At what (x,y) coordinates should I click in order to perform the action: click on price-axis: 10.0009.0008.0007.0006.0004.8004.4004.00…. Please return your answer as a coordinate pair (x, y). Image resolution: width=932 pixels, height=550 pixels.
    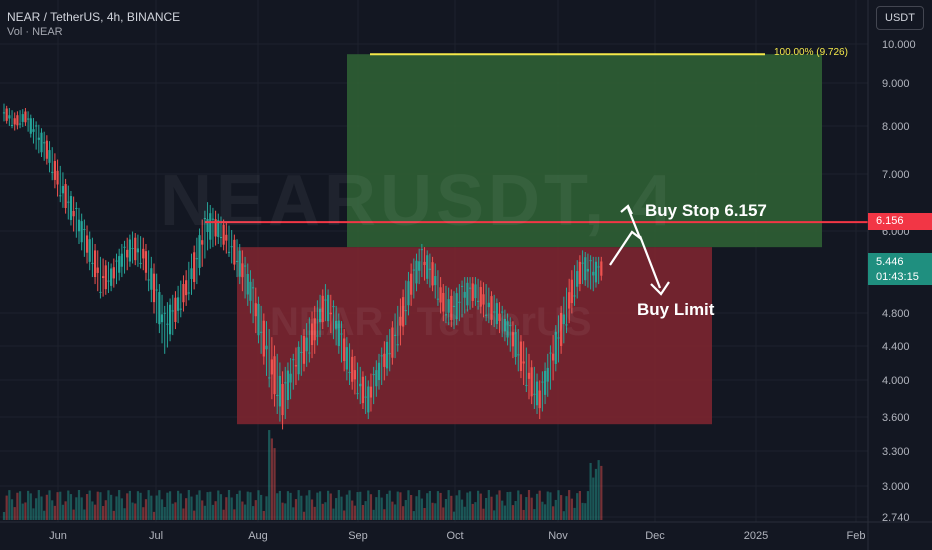
    Looking at the image, I should click on (899, 281).